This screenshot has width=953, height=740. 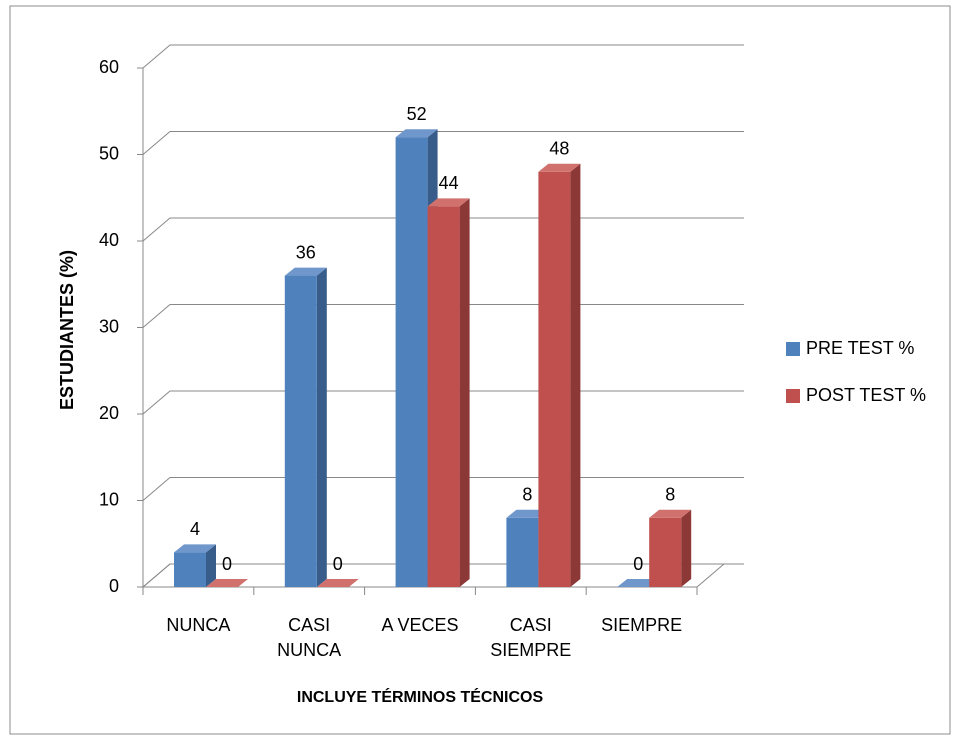 I want to click on data-label: 4, so click(x=195, y=529).